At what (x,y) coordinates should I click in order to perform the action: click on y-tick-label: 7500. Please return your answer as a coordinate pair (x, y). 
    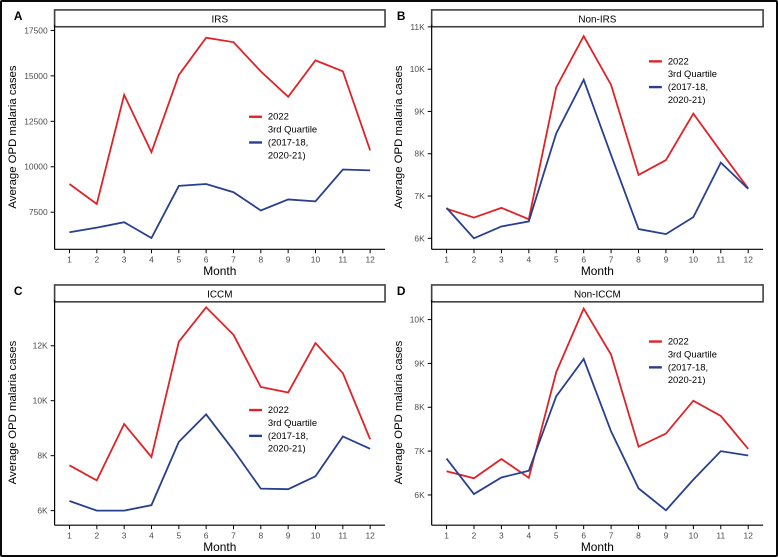
    Looking at the image, I should click on (38, 212).